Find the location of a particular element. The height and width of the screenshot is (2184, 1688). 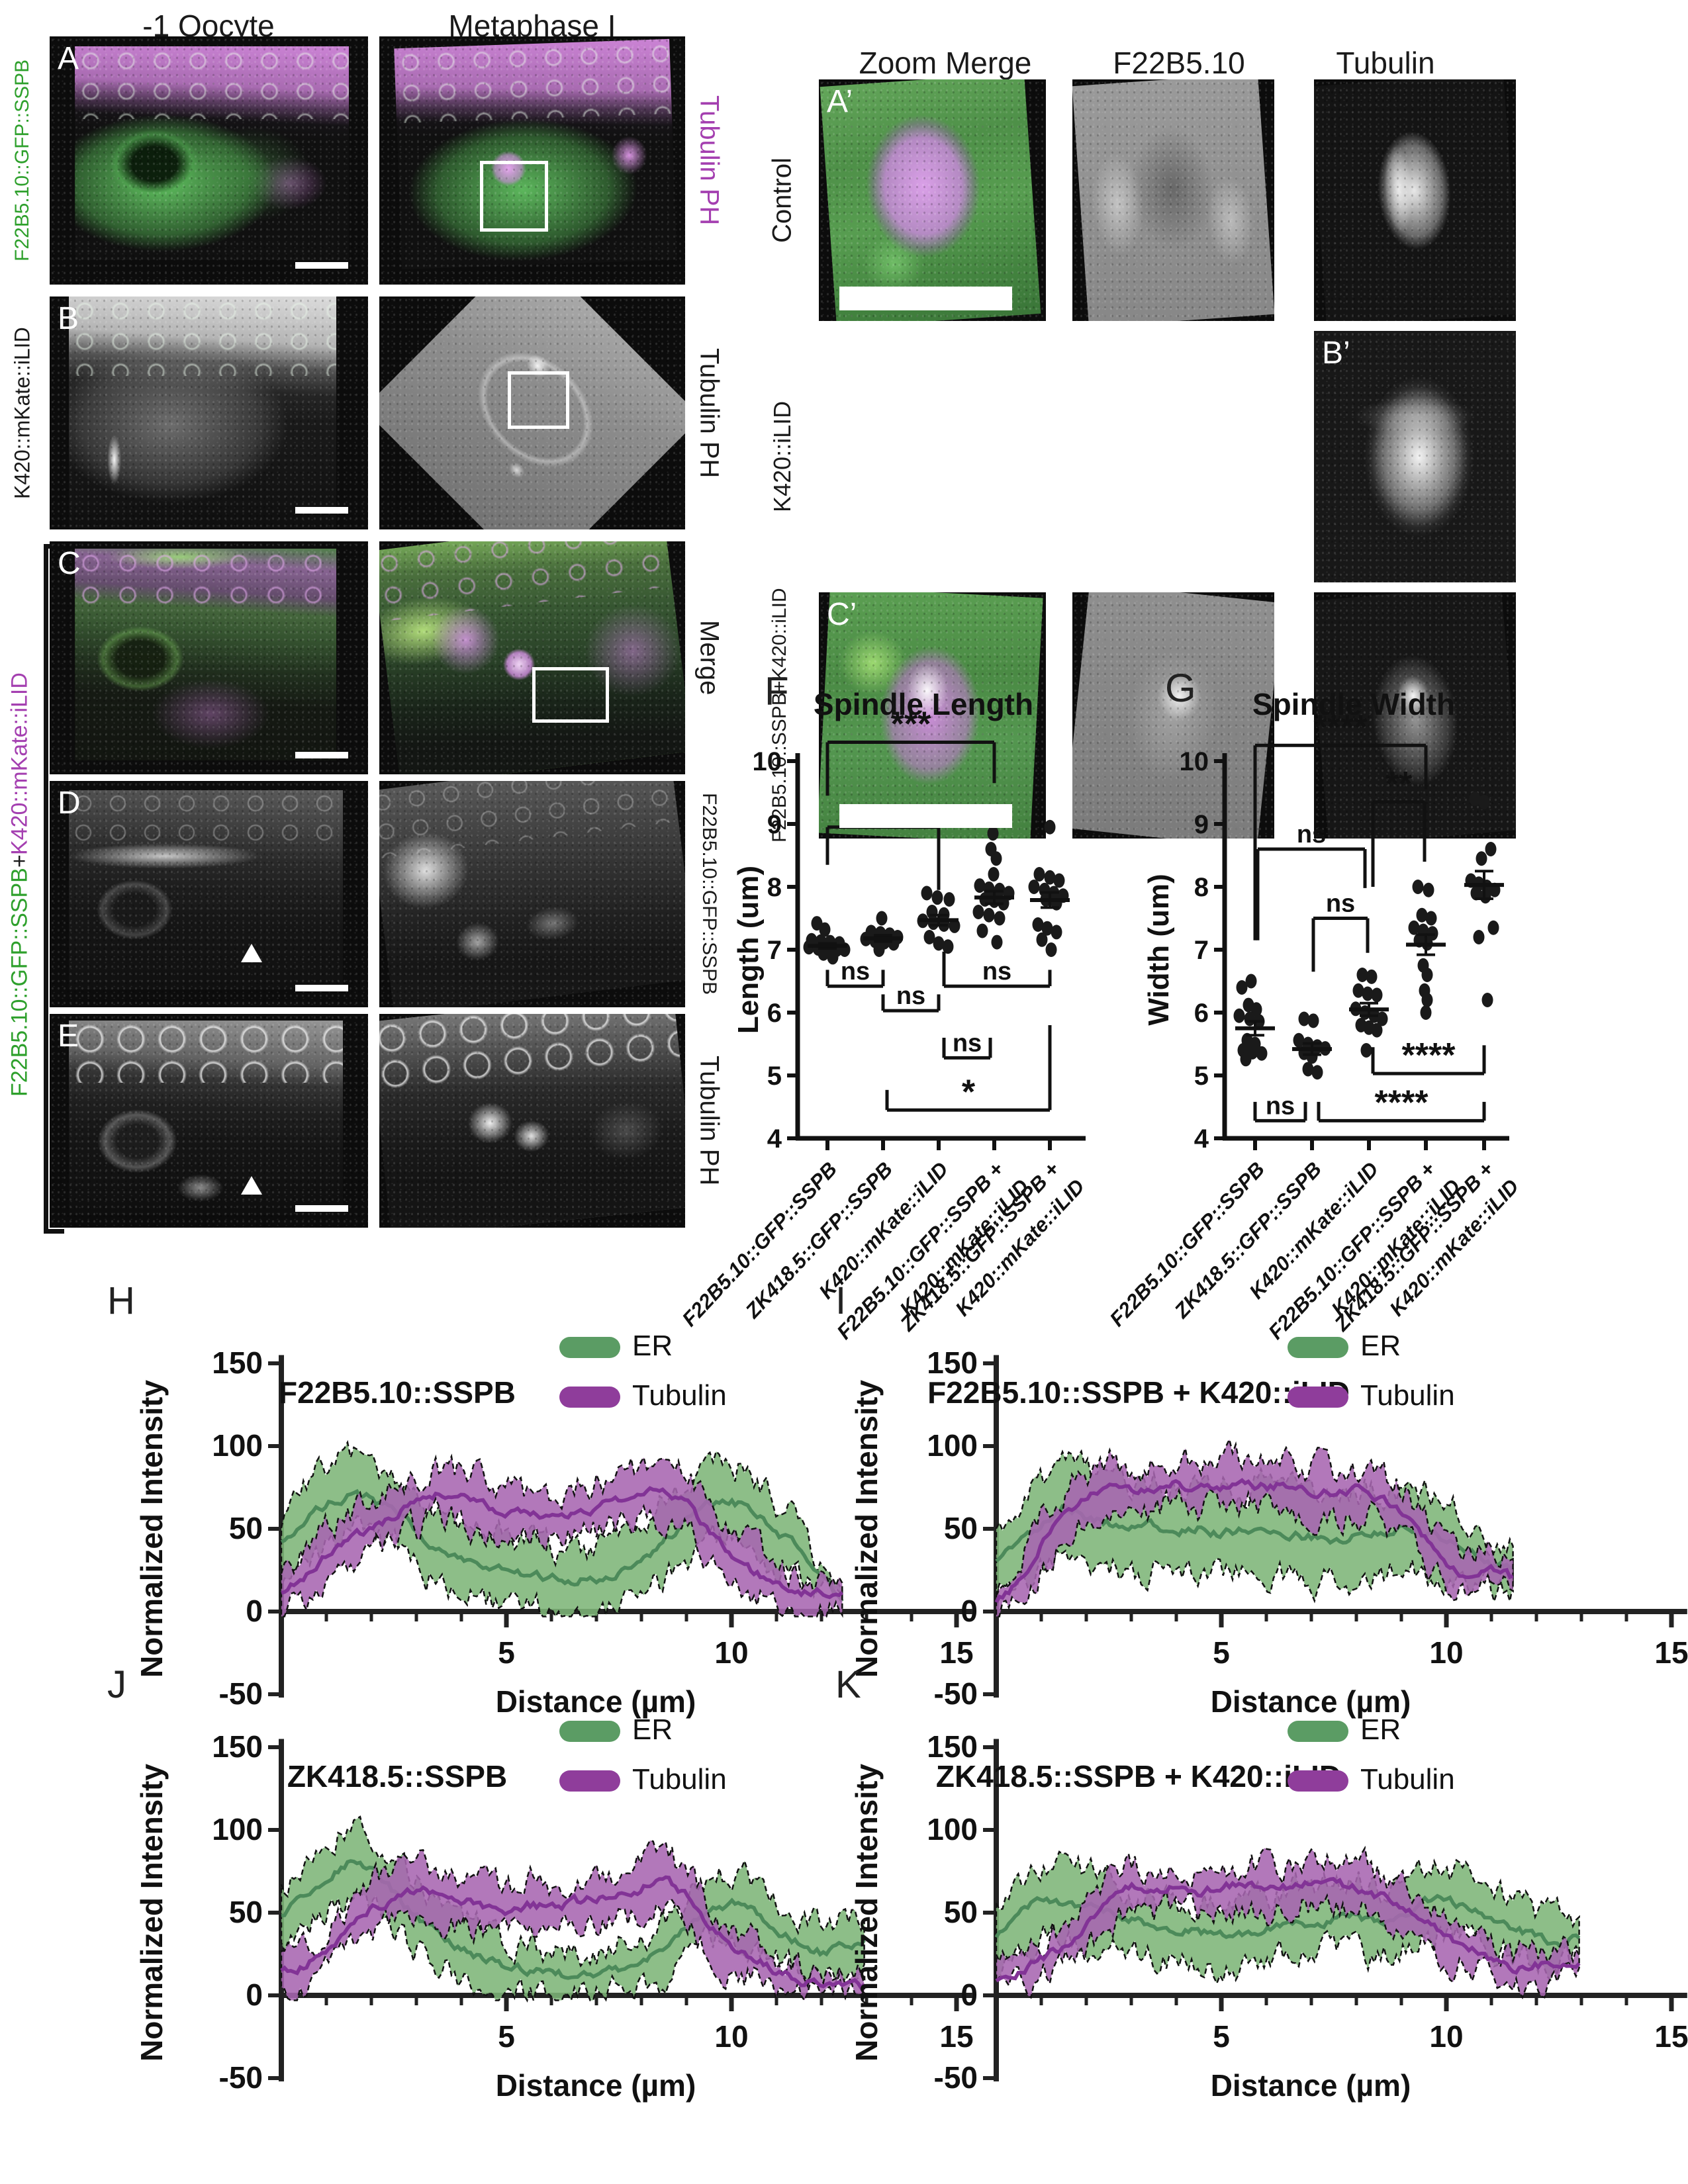

svg-text: 7 is located at coordinates (774, 950).